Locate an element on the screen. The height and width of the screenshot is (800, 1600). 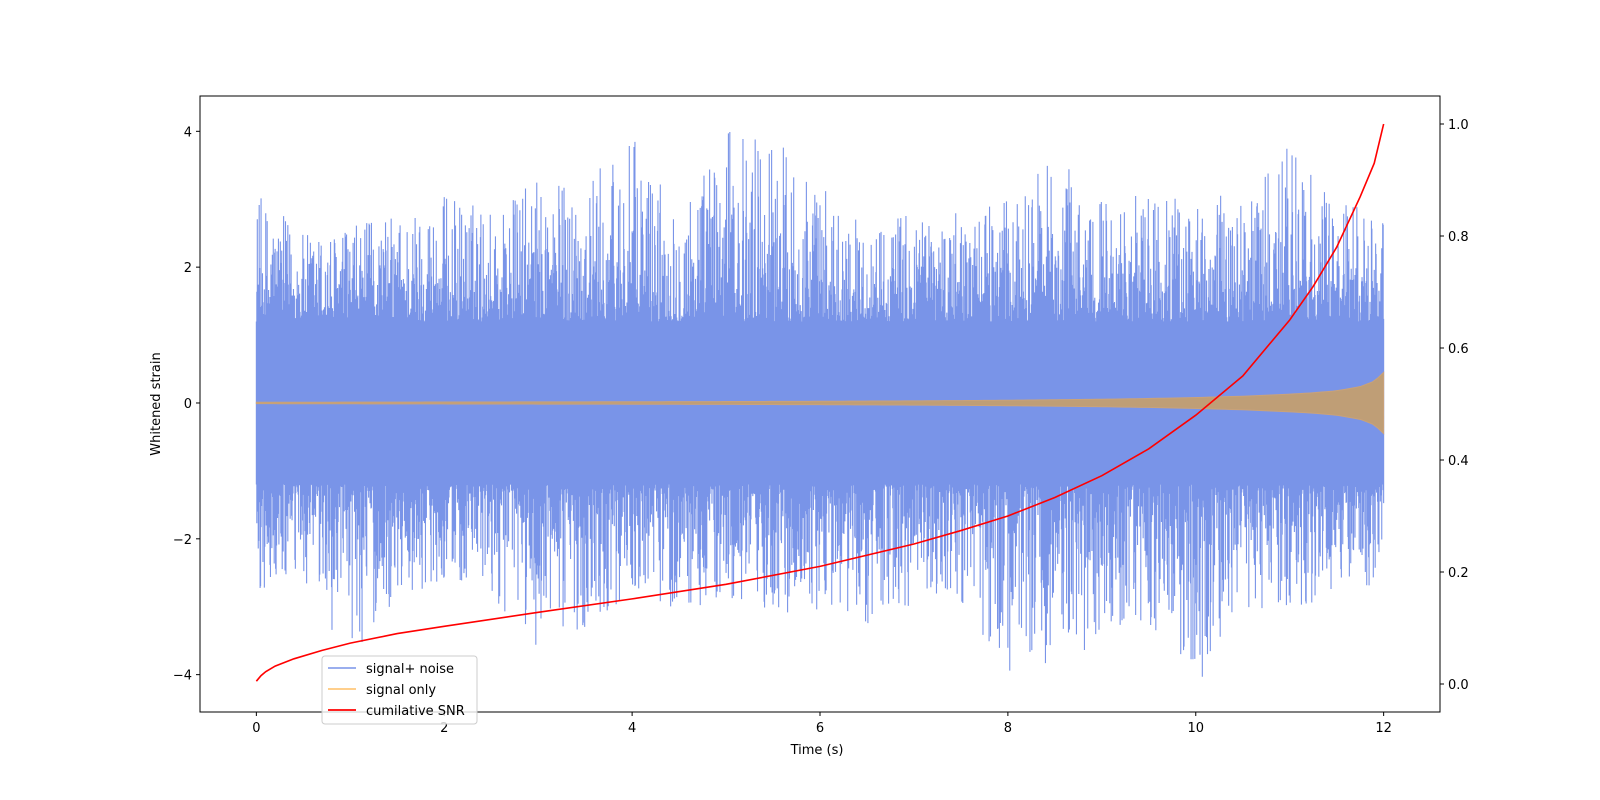
series-signal-only is located at coordinates (820, 403).